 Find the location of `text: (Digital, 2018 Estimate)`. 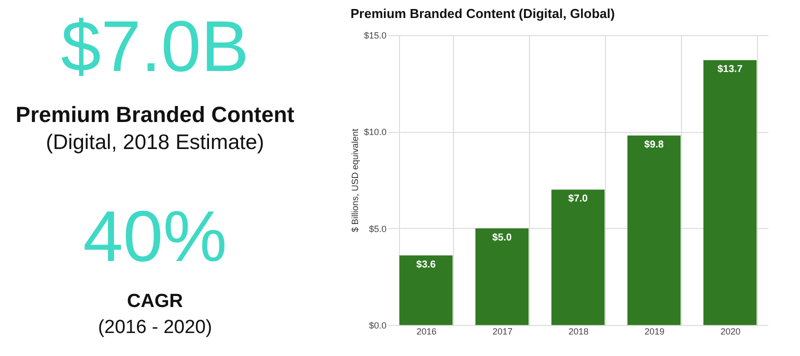

text: (Digital, 2018 Estimate) is located at coordinates (155, 142).